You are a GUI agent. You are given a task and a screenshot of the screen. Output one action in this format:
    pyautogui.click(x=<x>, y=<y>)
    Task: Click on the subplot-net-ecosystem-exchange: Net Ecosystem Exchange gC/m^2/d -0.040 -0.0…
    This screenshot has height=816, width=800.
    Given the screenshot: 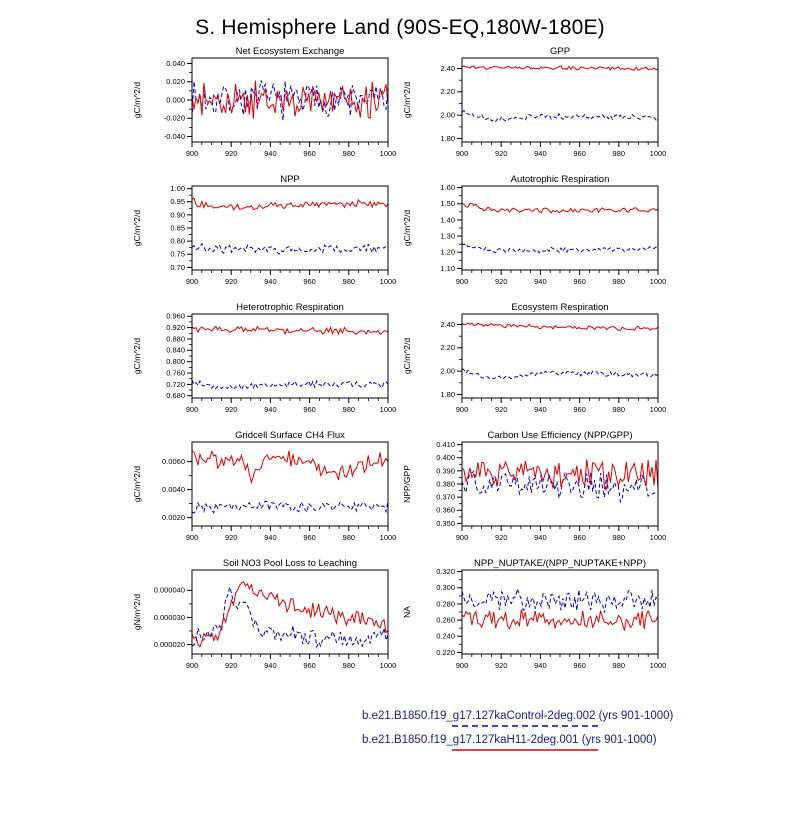 What is the action you would take?
    pyautogui.click(x=265, y=108)
    